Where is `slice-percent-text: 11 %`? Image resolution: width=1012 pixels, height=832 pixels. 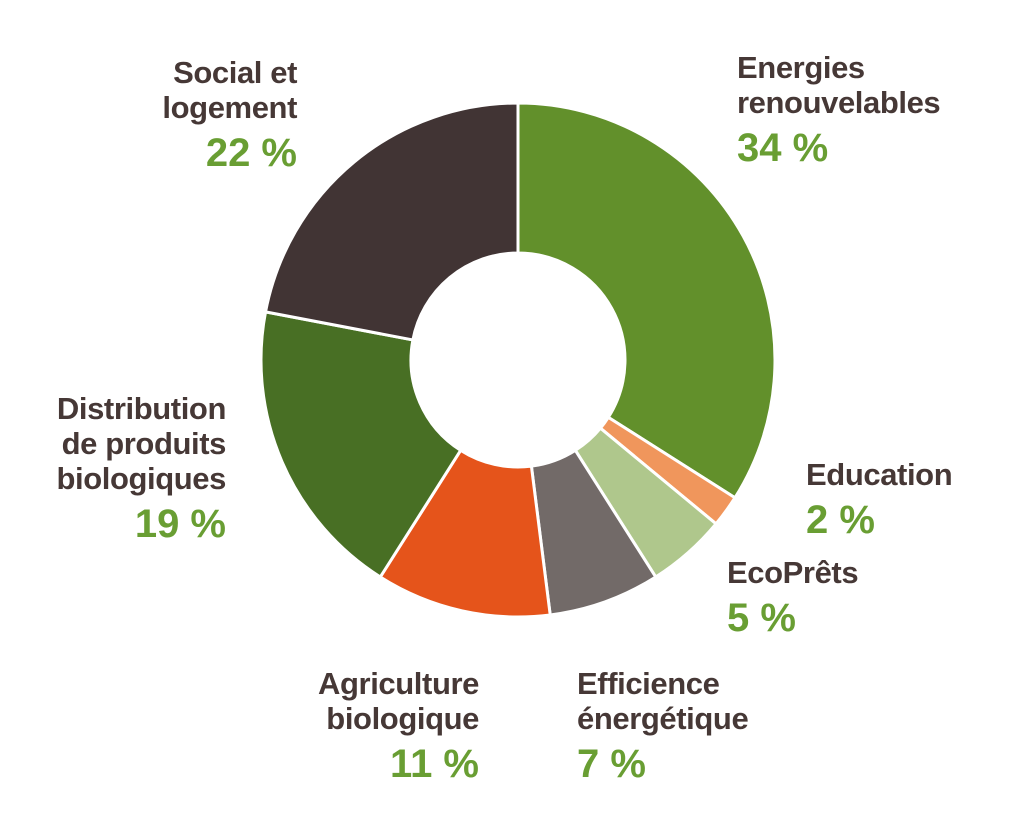
slice-percent-text: 11 % is located at coordinates (434, 764).